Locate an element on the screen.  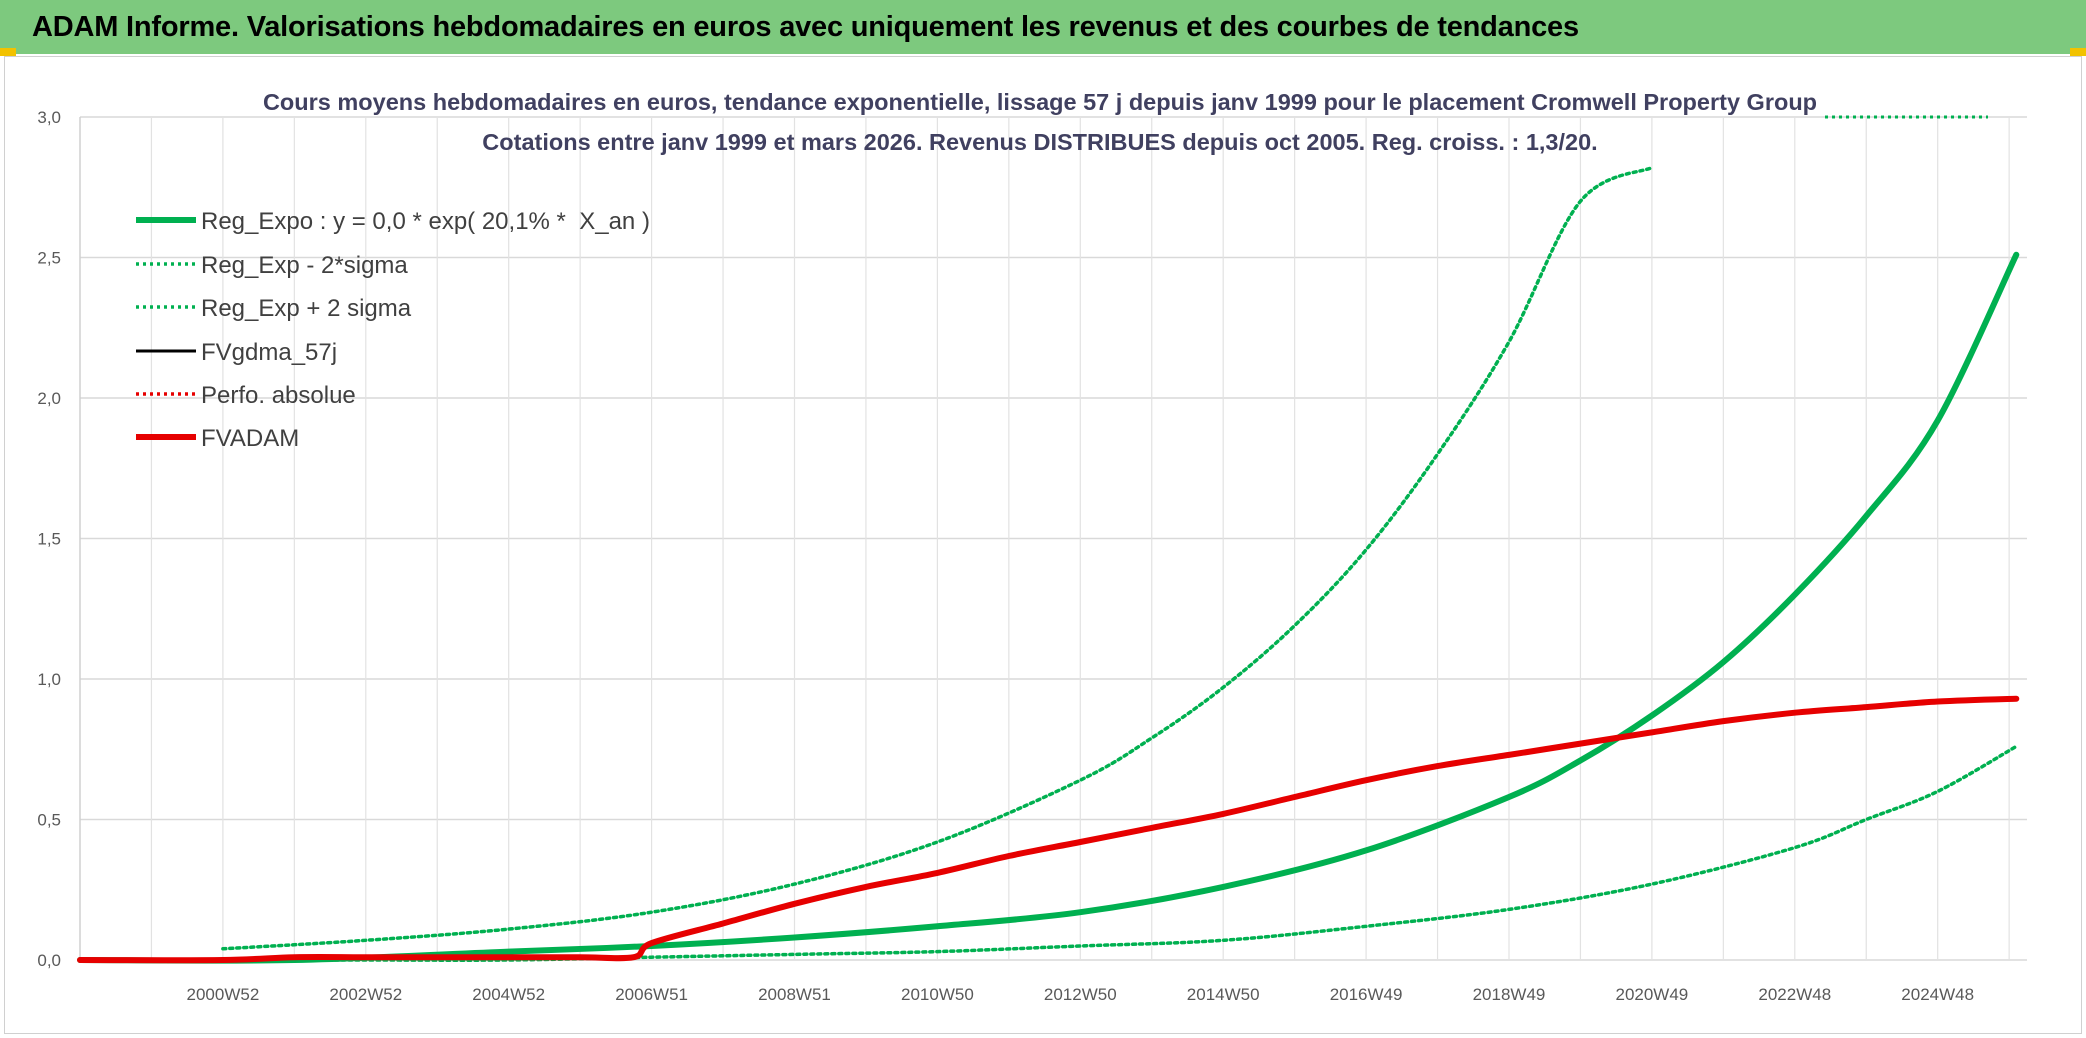
x-tick-label: 2008W51 is located at coordinates (794, 994).